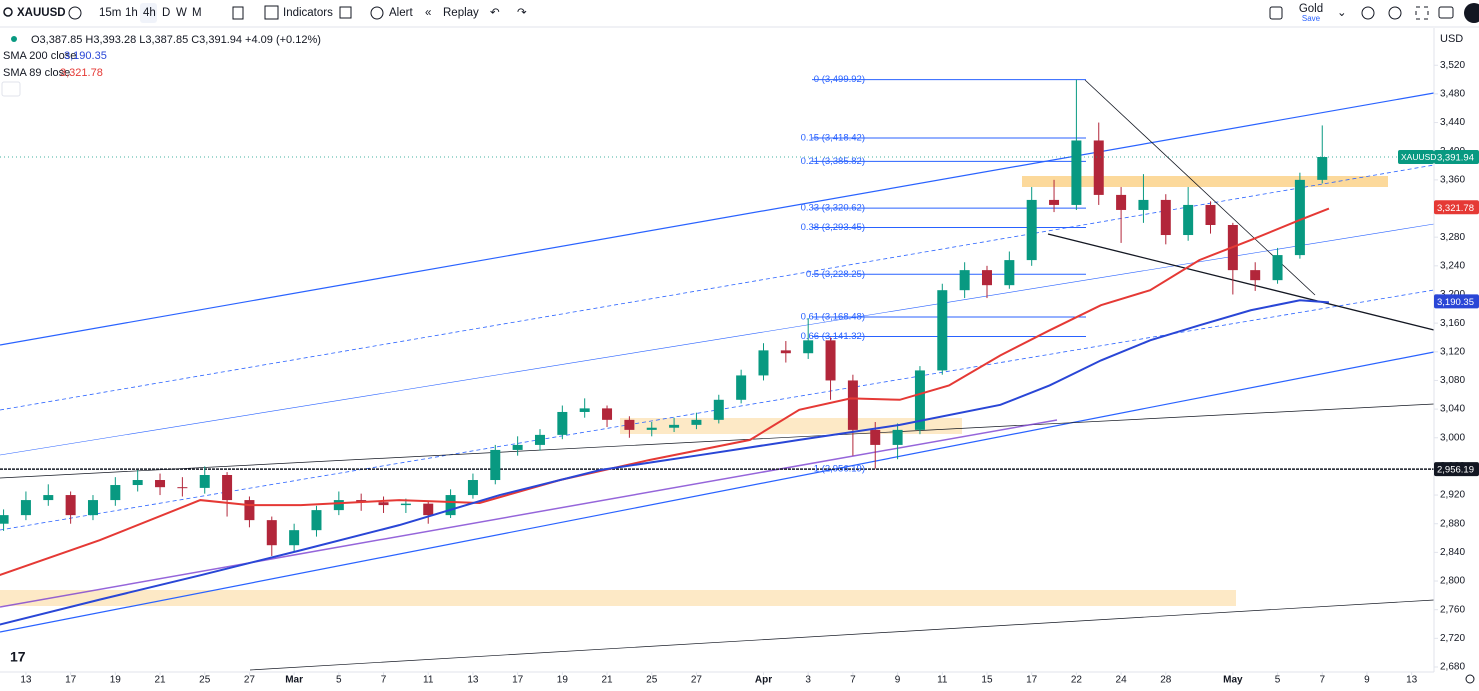 The image size is (1479, 691). I want to click on fib-label: 0.38 (3,293.45), so click(833, 227).